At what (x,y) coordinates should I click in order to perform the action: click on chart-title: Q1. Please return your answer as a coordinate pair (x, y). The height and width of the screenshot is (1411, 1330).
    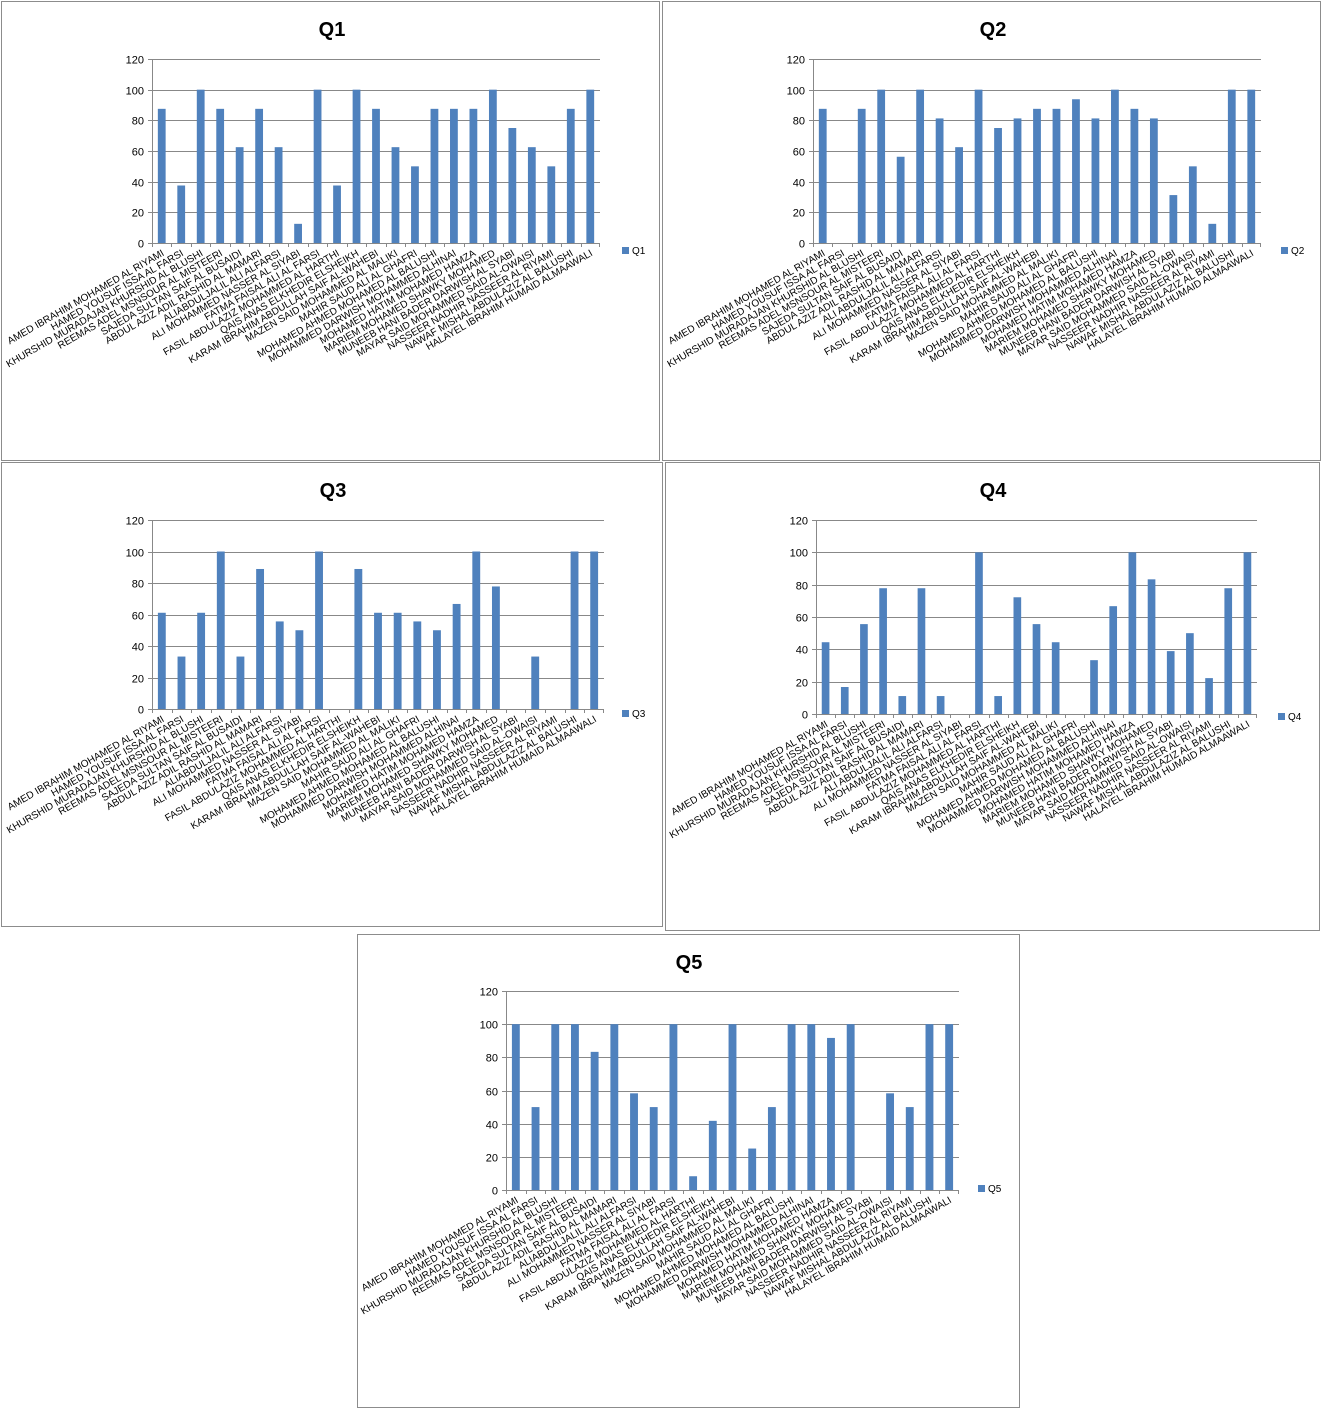
    Looking at the image, I should click on (332, 30).